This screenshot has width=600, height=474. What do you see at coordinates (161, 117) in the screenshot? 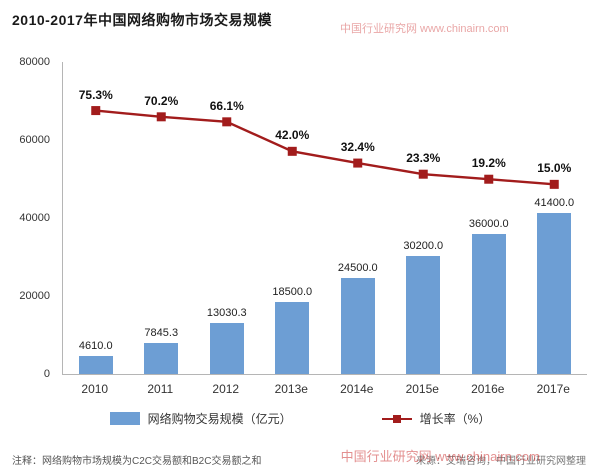
I see `line-marker-2011` at bounding box center [161, 117].